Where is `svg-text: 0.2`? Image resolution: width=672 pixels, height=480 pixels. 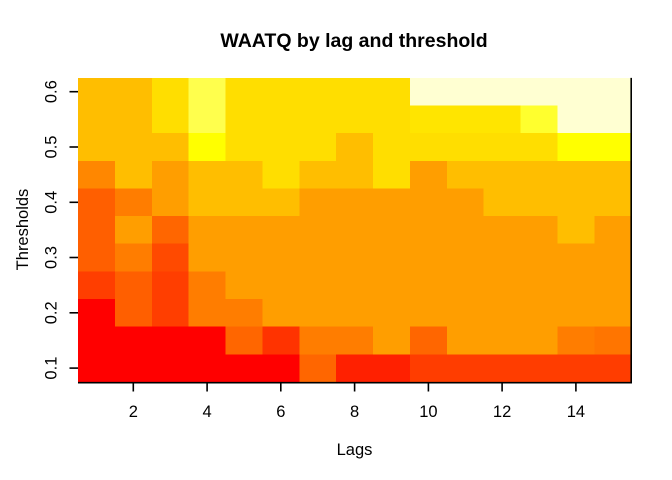
svg-text: 0.2 is located at coordinates (52, 312).